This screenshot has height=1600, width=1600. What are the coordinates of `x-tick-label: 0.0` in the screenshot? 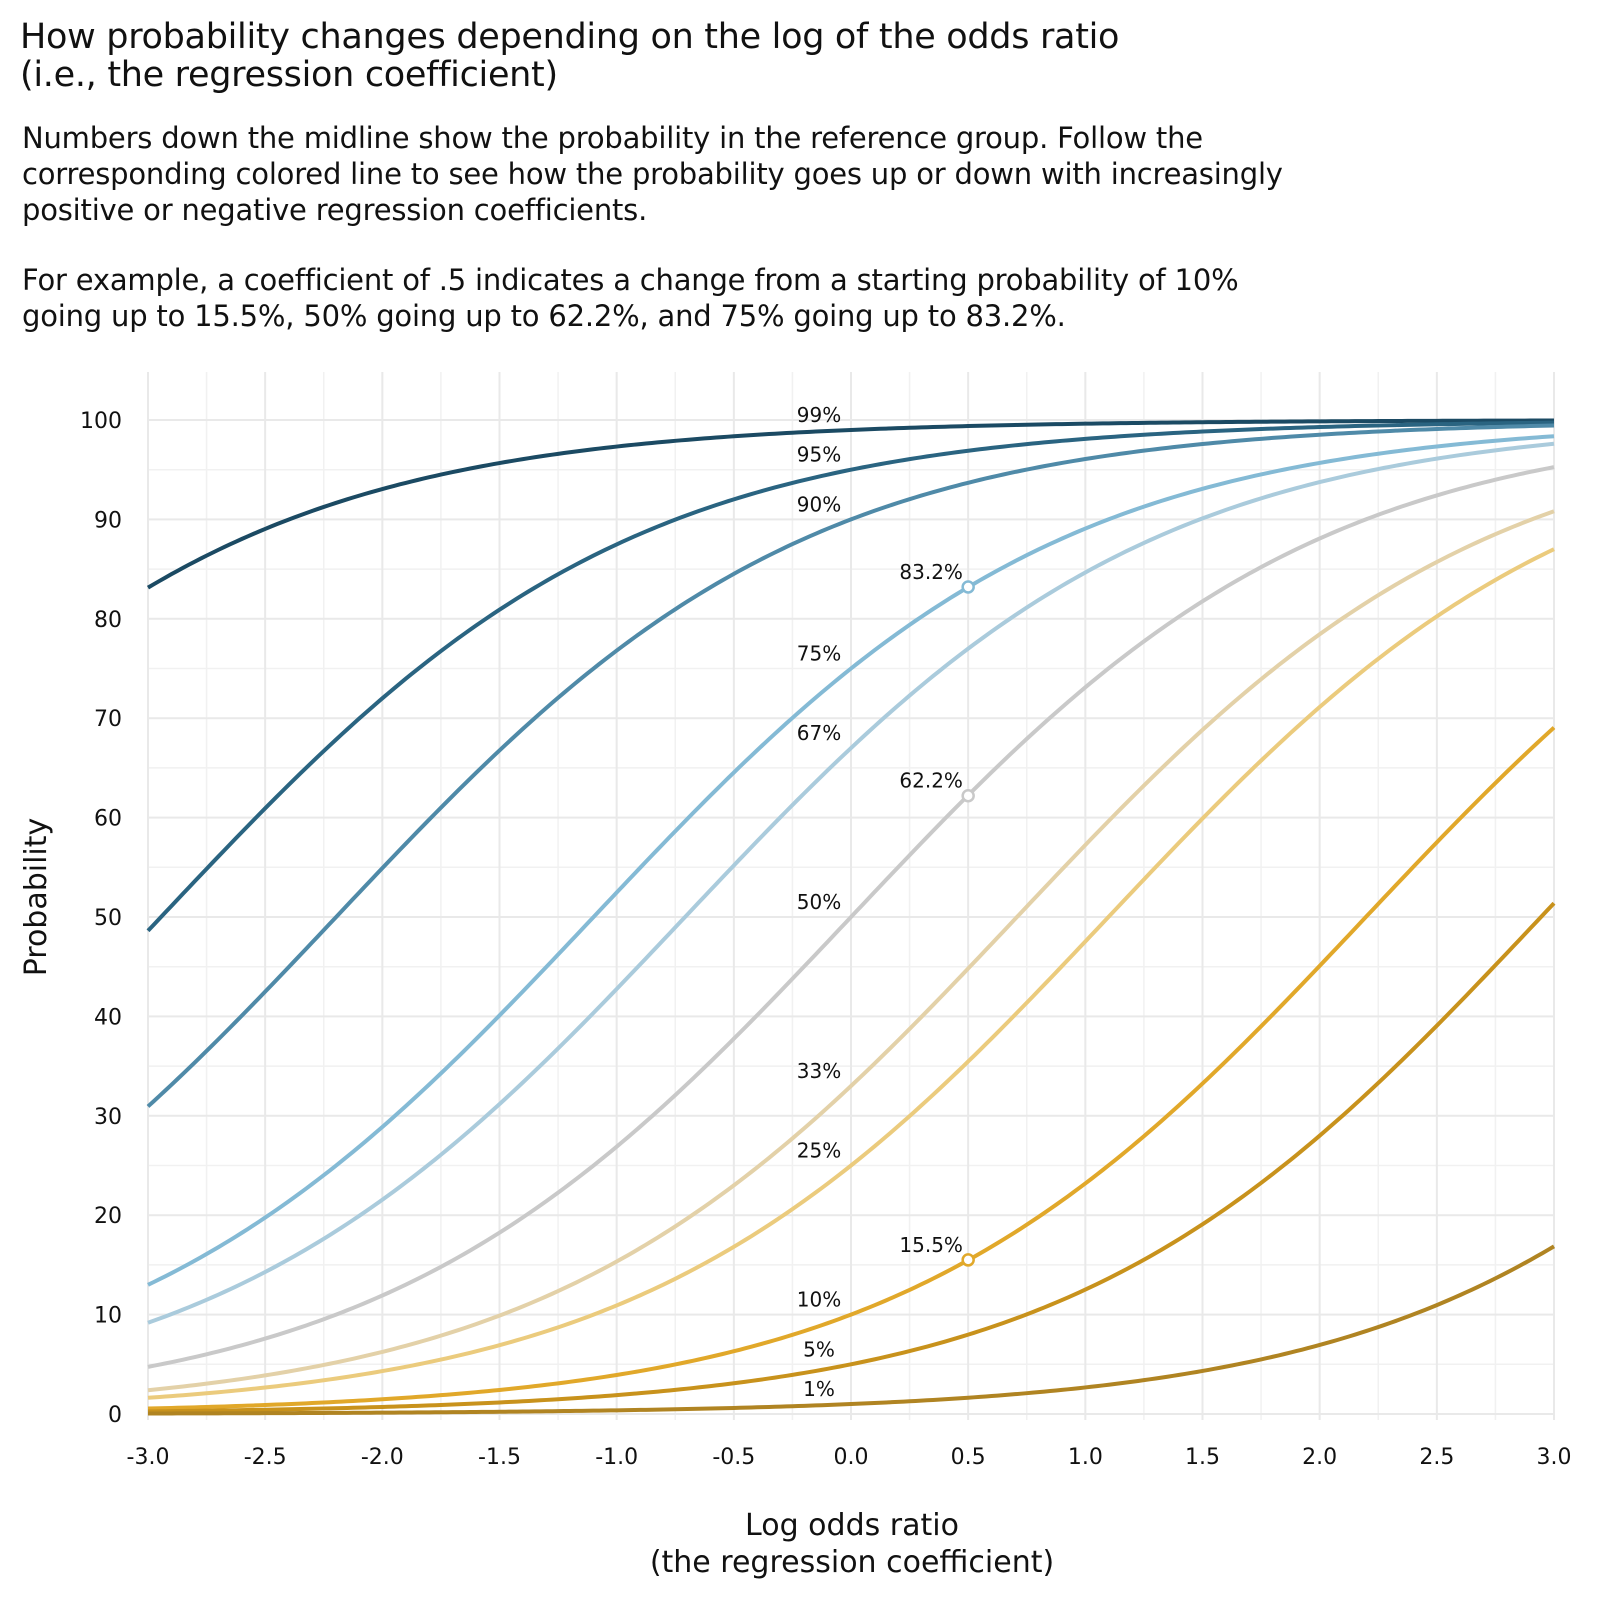 It's located at (851, 1457).